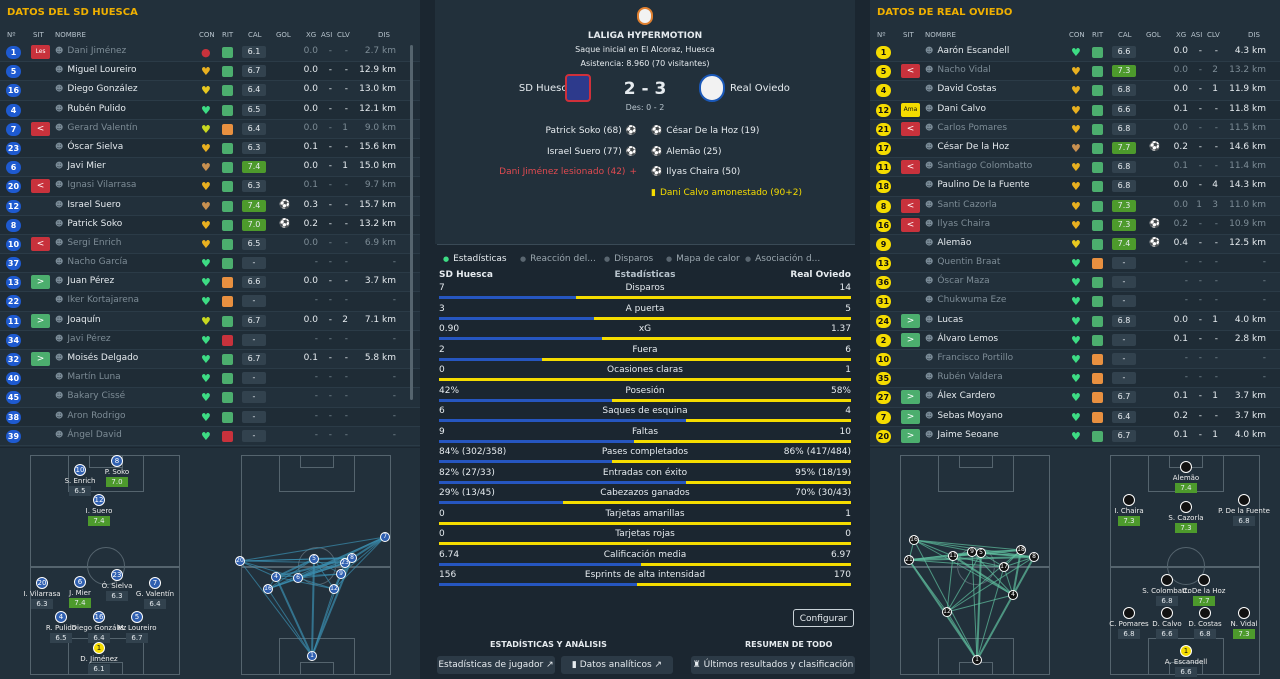 The image size is (1280, 679). I want to click on player-name: ☻ Alemão, so click(948, 242).